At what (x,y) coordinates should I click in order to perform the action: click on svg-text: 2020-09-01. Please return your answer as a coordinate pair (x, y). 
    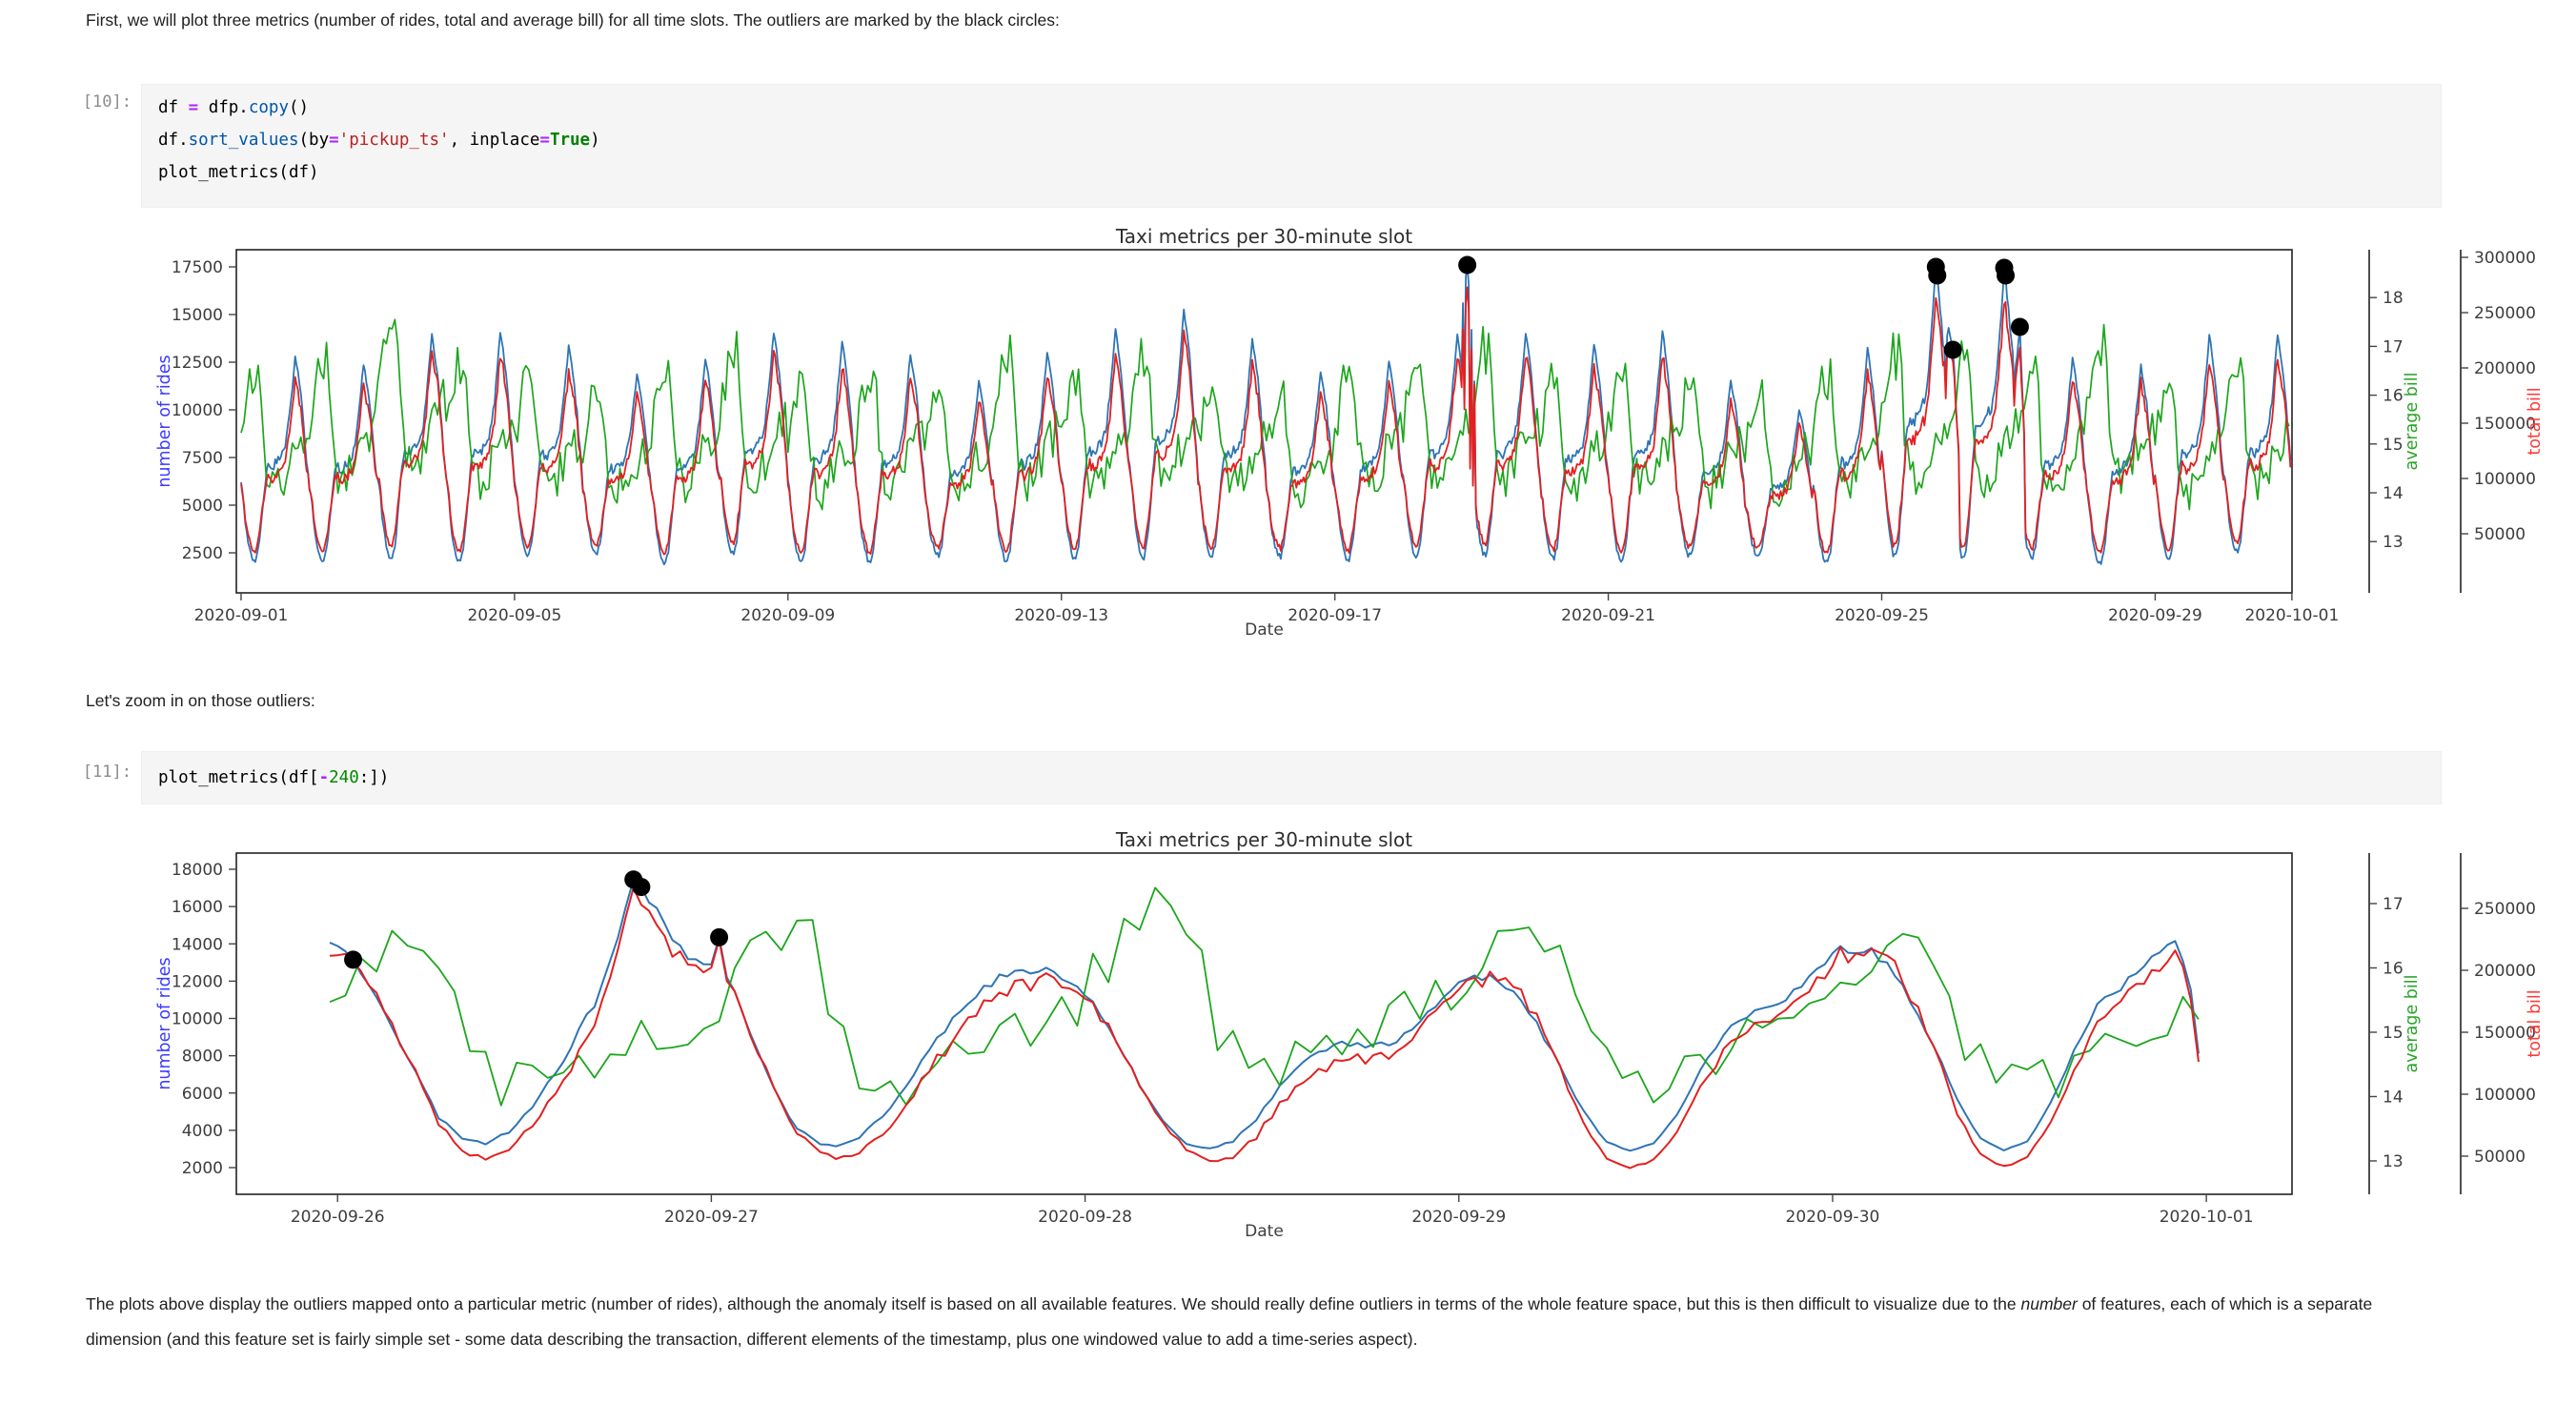
    Looking at the image, I should click on (241, 615).